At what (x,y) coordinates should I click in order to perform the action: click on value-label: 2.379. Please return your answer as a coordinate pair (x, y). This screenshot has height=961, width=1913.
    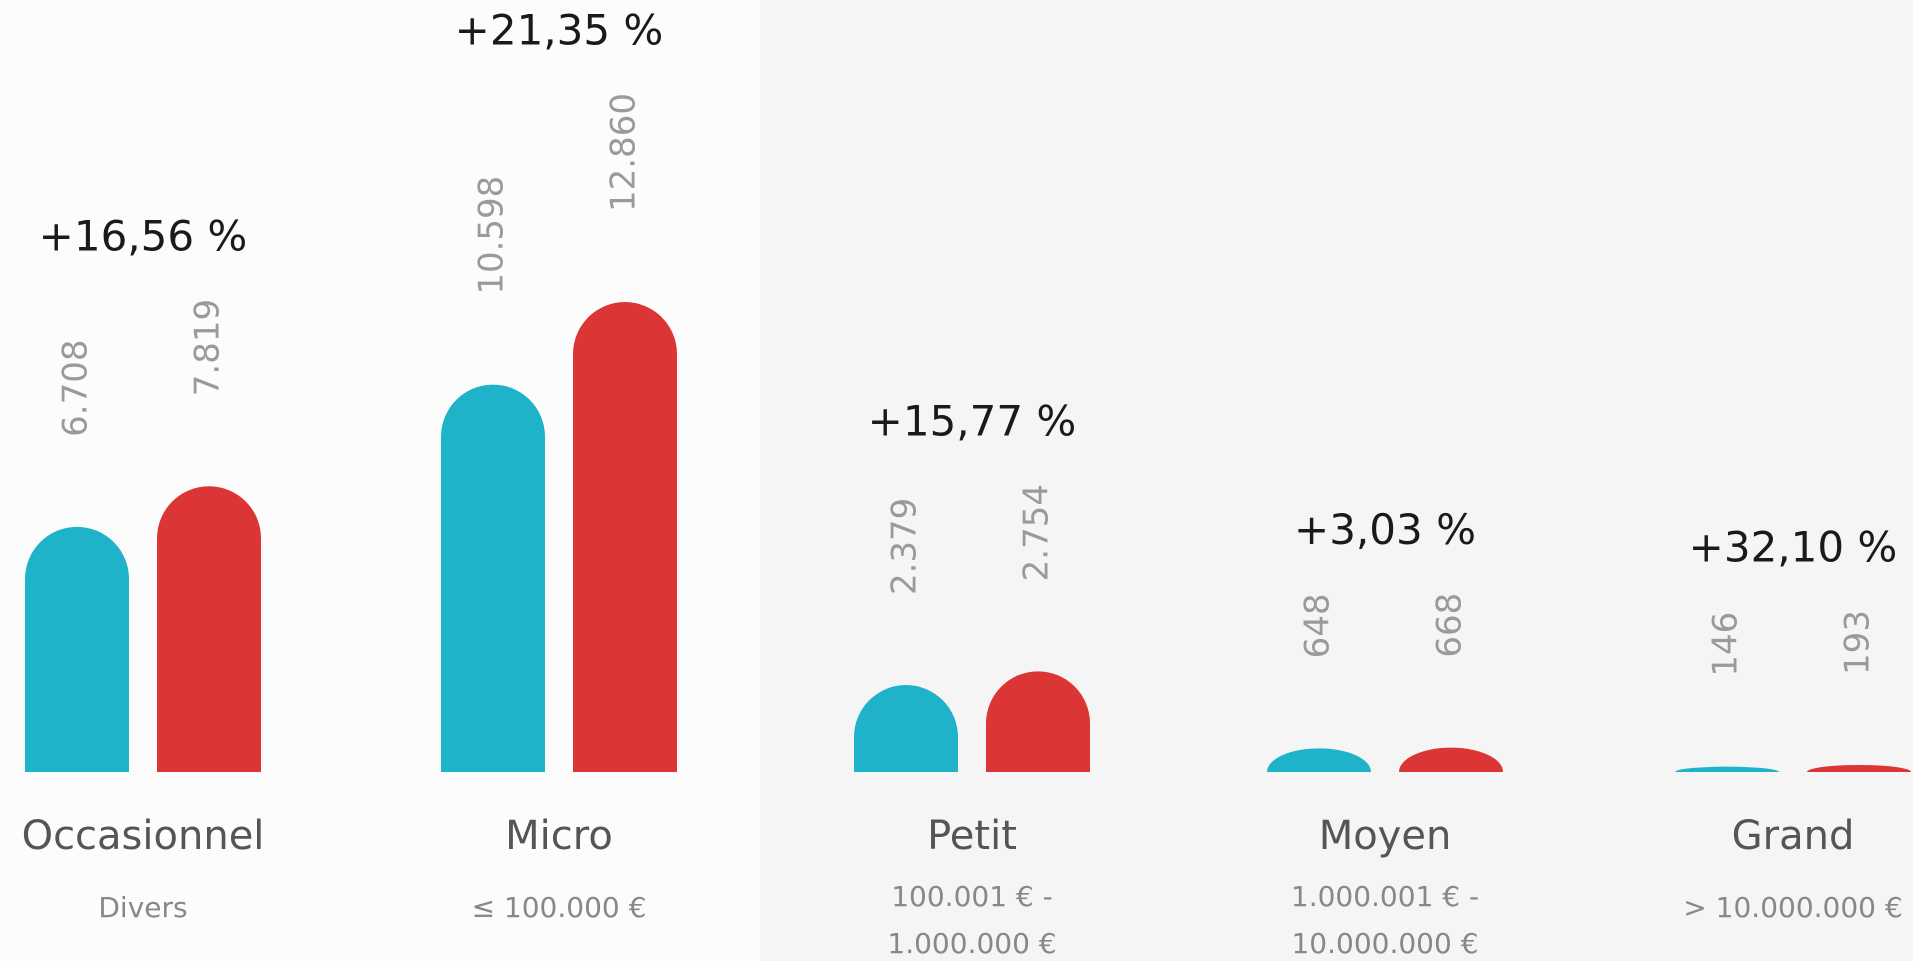
    Looking at the image, I should click on (905, 546).